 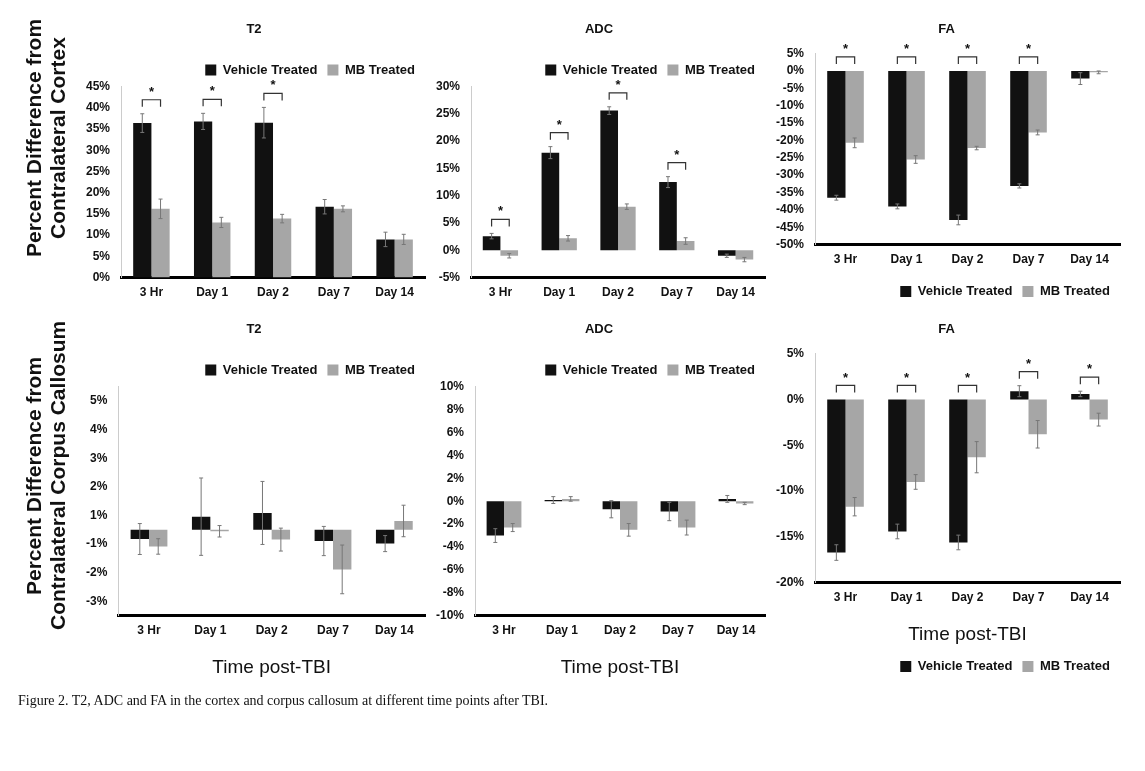 I want to click on y-tick-label: -50%, so click(x=790, y=243).